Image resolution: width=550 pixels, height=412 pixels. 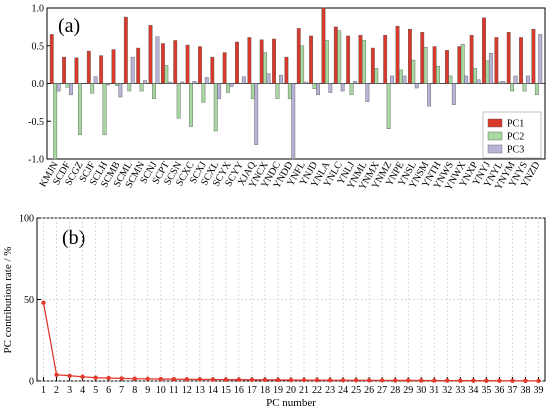 What do you see at coordinates (147, 390) in the screenshot?
I see `x-tick-label: 9` at bounding box center [147, 390].